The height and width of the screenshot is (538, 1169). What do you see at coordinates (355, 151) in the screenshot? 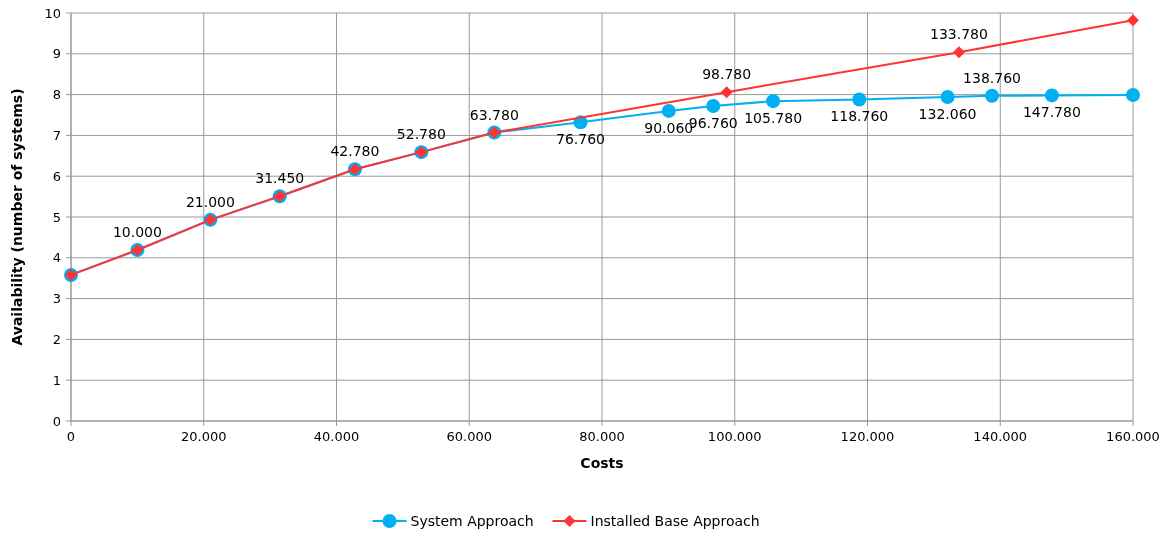
I see `annotation: 42.780` at bounding box center [355, 151].